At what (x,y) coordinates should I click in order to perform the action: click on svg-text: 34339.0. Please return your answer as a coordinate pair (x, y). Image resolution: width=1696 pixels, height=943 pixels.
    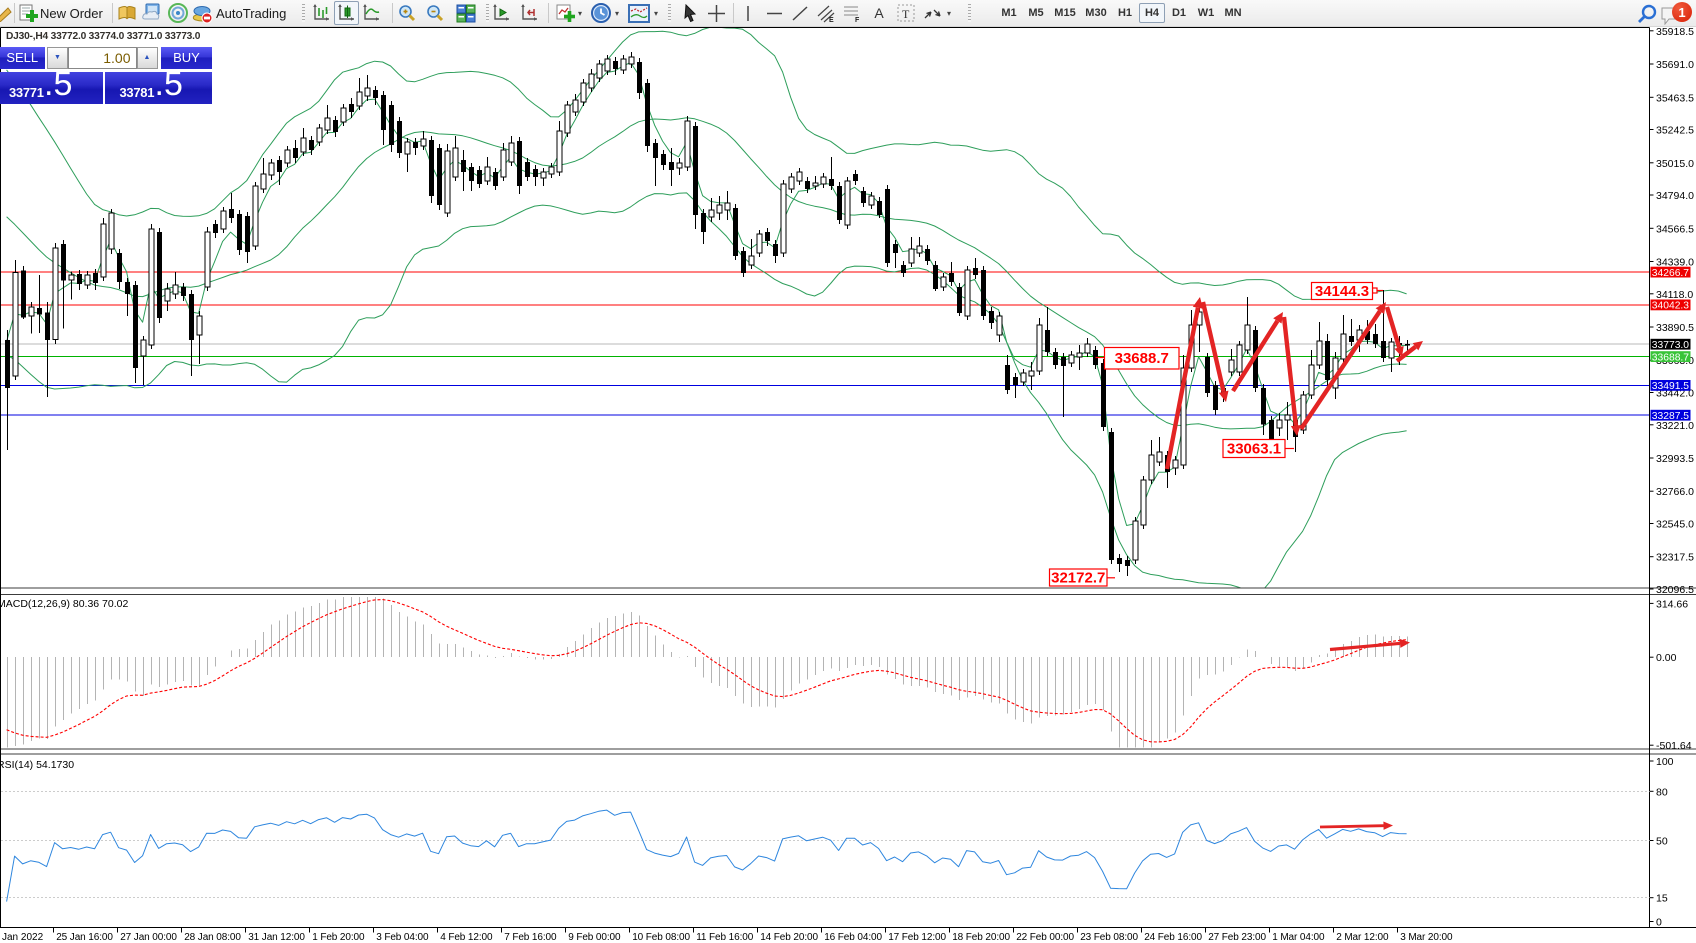
    Looking at the image, I should click on (1675, 263).